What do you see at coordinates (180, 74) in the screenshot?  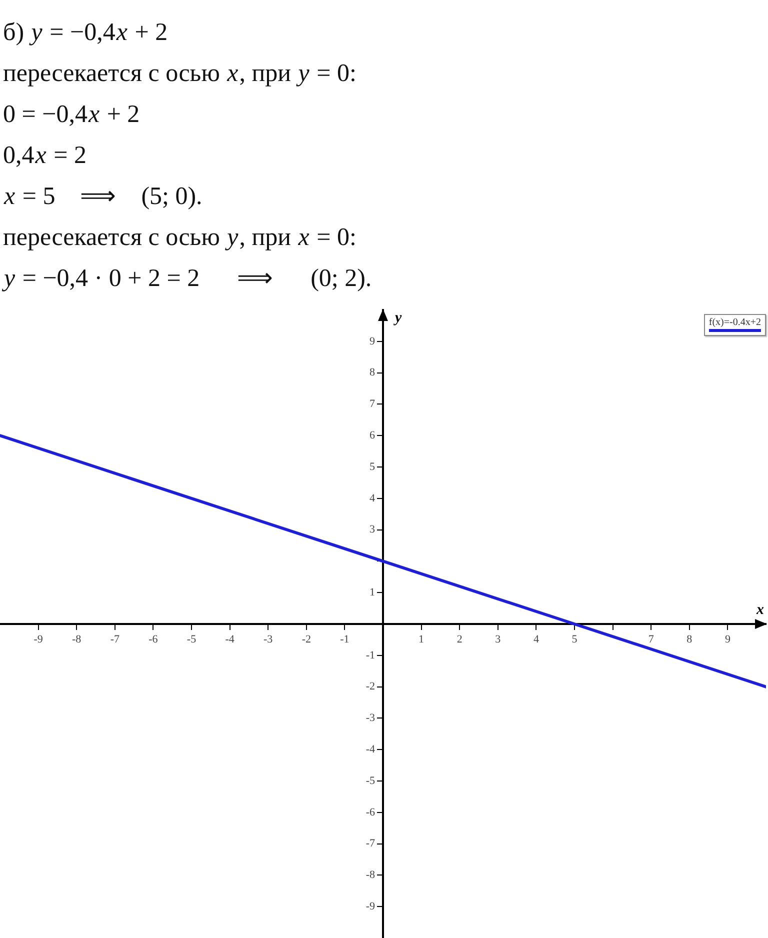 I see `text: пересекается с осью x, при y = 0:` at bounding box center [180, 74].